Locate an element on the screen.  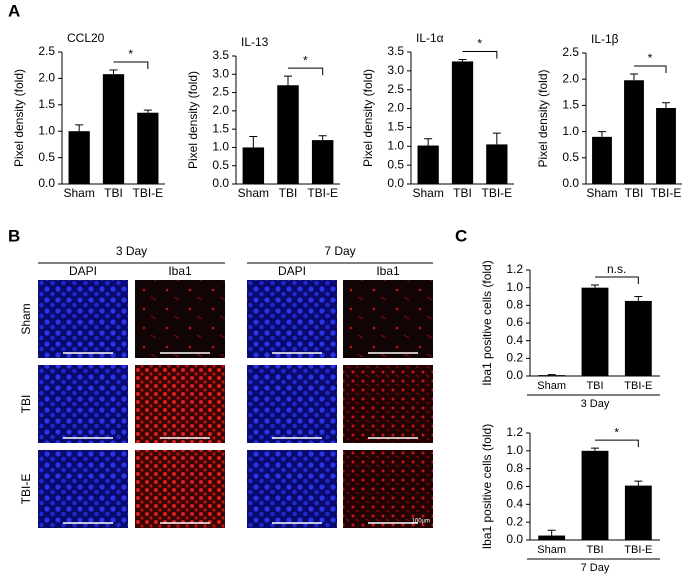
group-label: 7 Day is located at coordinates (339, 251).